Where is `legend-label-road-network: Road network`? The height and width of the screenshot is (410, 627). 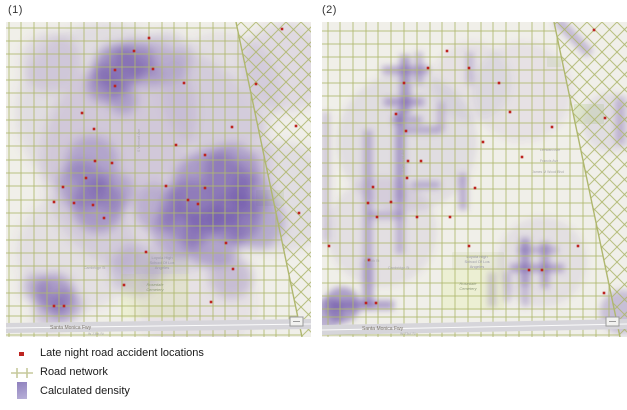
legend-label-road-network: Road network is located at coordinates (74, 372).